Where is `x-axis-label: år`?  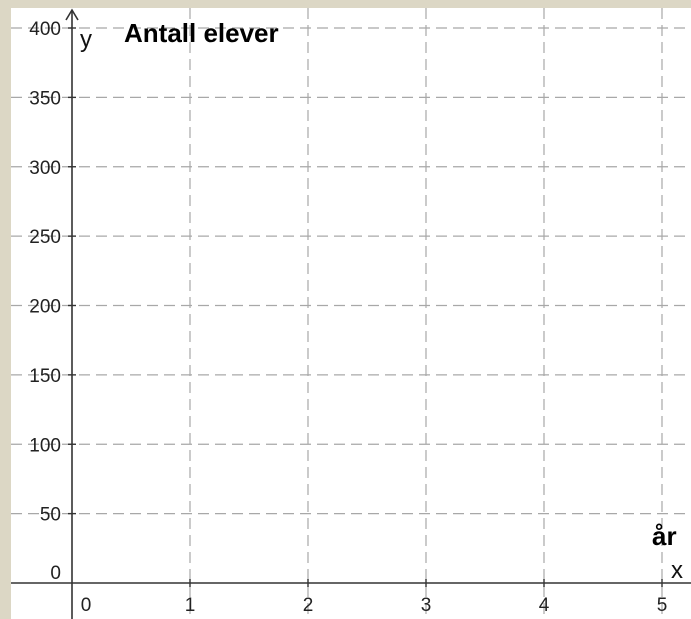
x-axis-label: år is located at coordinates (664, 536).